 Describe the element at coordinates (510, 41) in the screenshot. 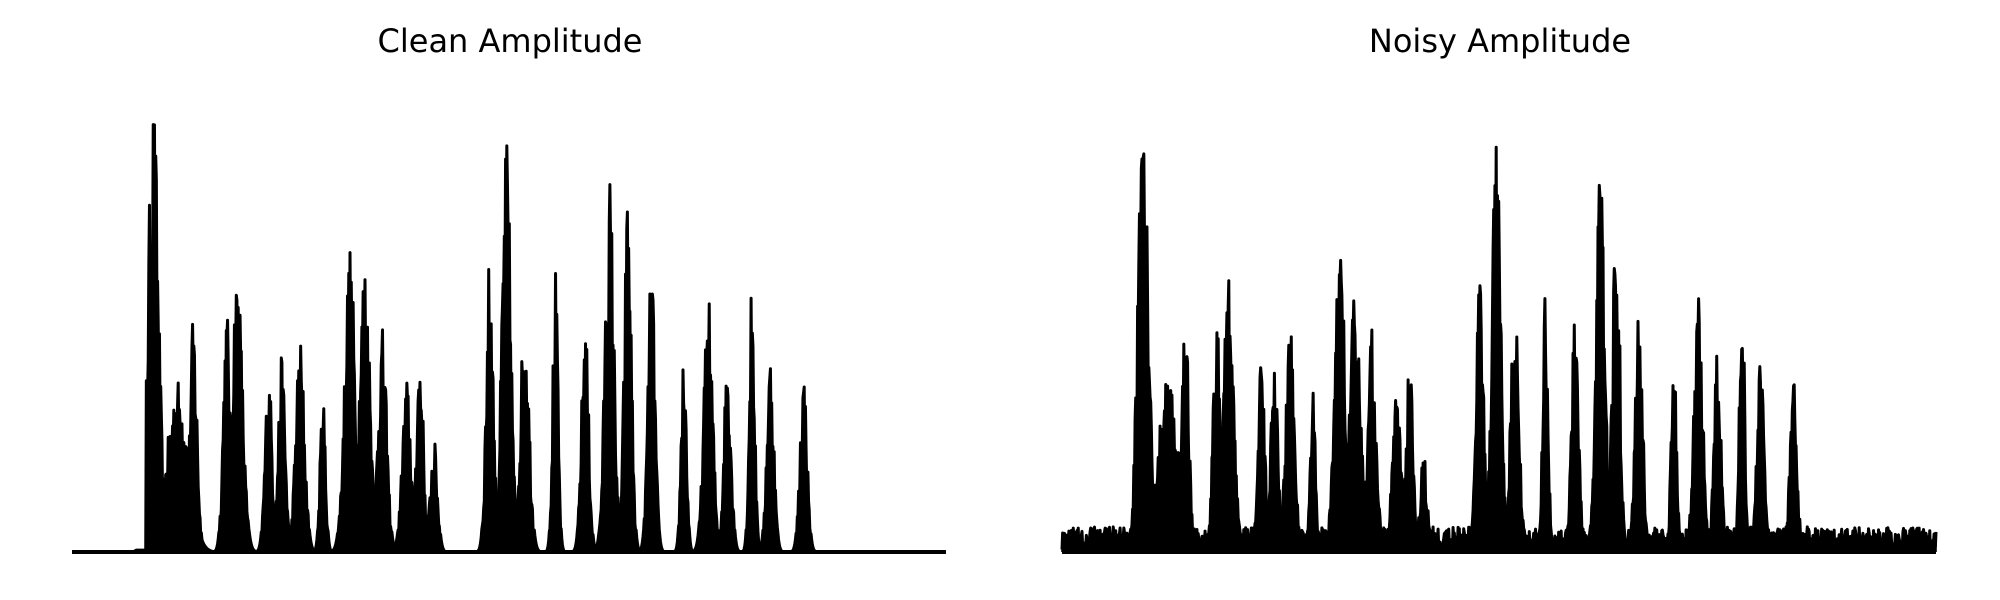

I see `chart-title-clean: Clean Amplitude` at that location.